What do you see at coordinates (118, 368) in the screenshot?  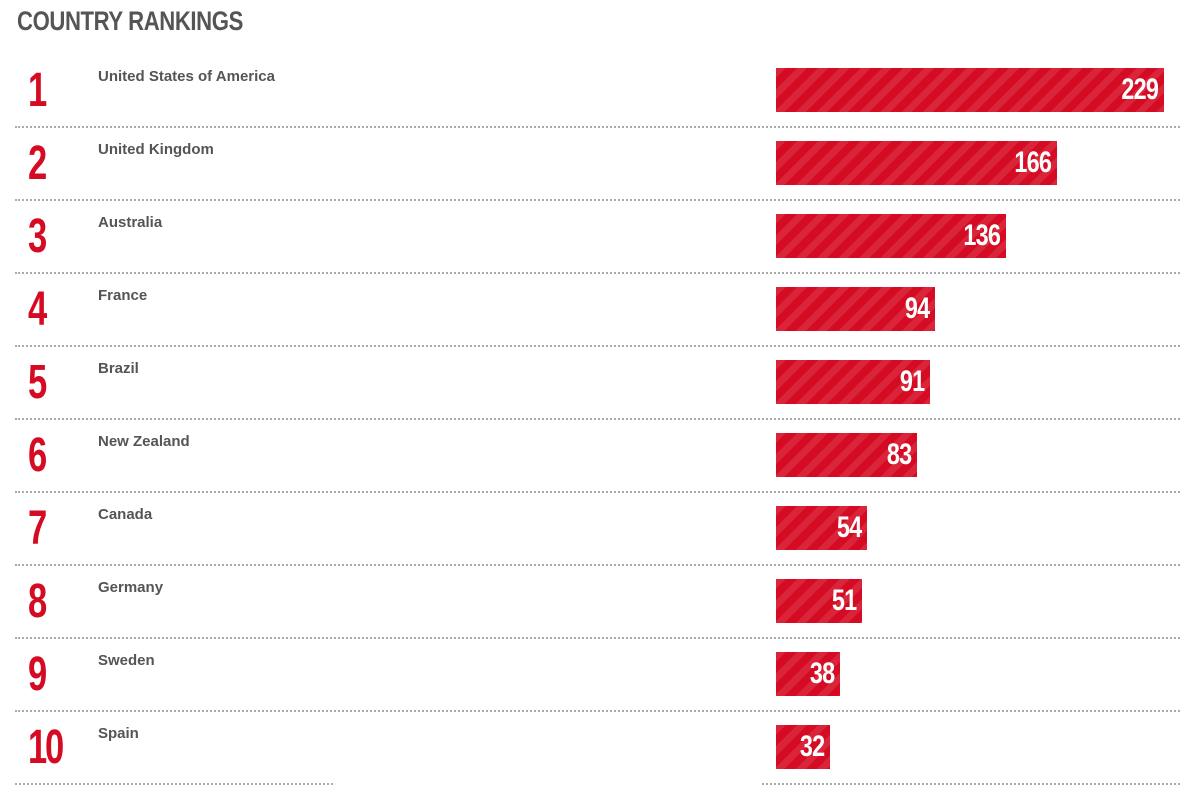 I see `country-label: Brazil` at bounding box center [118, 368].